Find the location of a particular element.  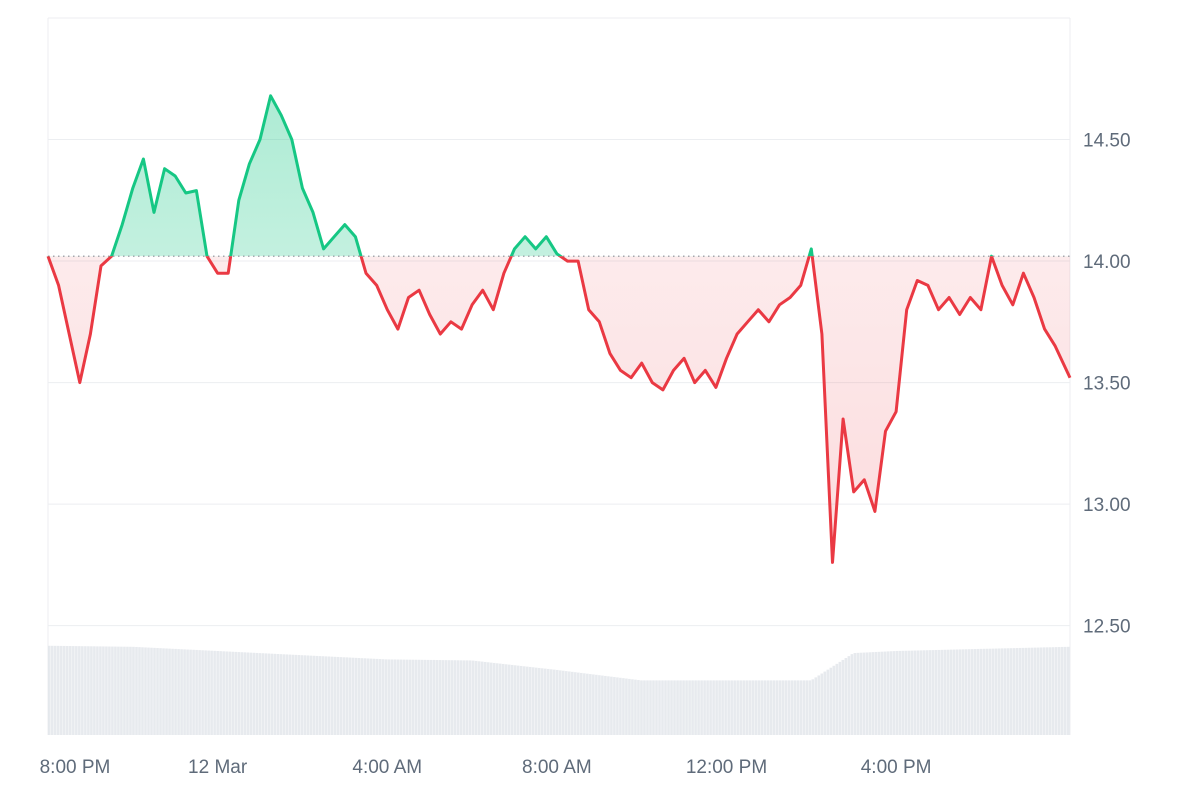

y-tick-label: 14.50 is located at coordinates (1107, 141).